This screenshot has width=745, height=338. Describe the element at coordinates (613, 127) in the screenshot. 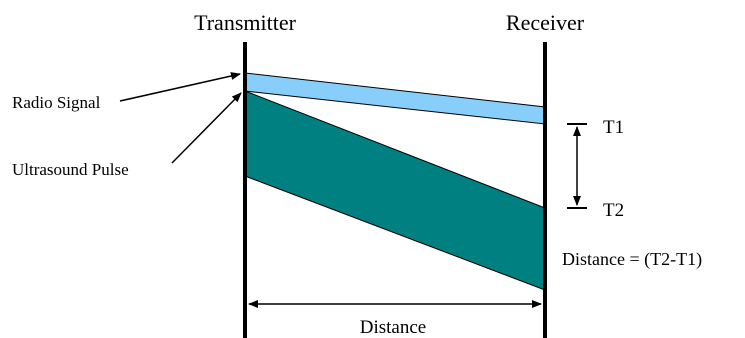

I see `t1-label: T1` at that location.